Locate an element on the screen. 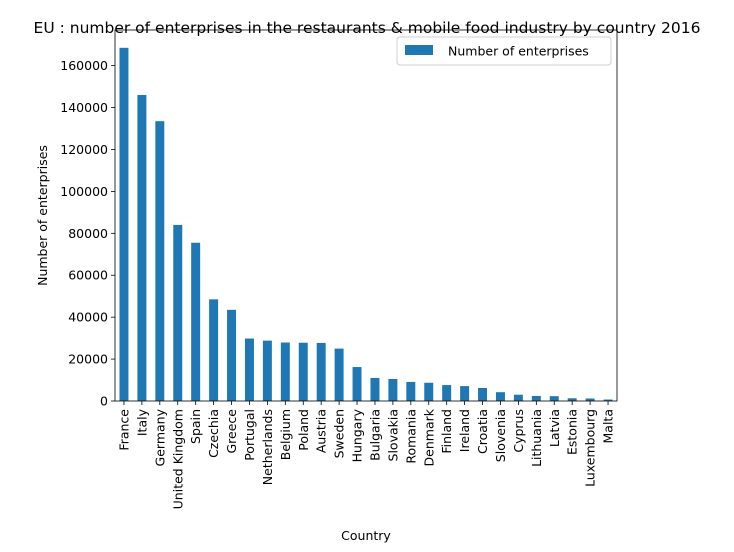  legend-box is located at coordinates (504, 51).